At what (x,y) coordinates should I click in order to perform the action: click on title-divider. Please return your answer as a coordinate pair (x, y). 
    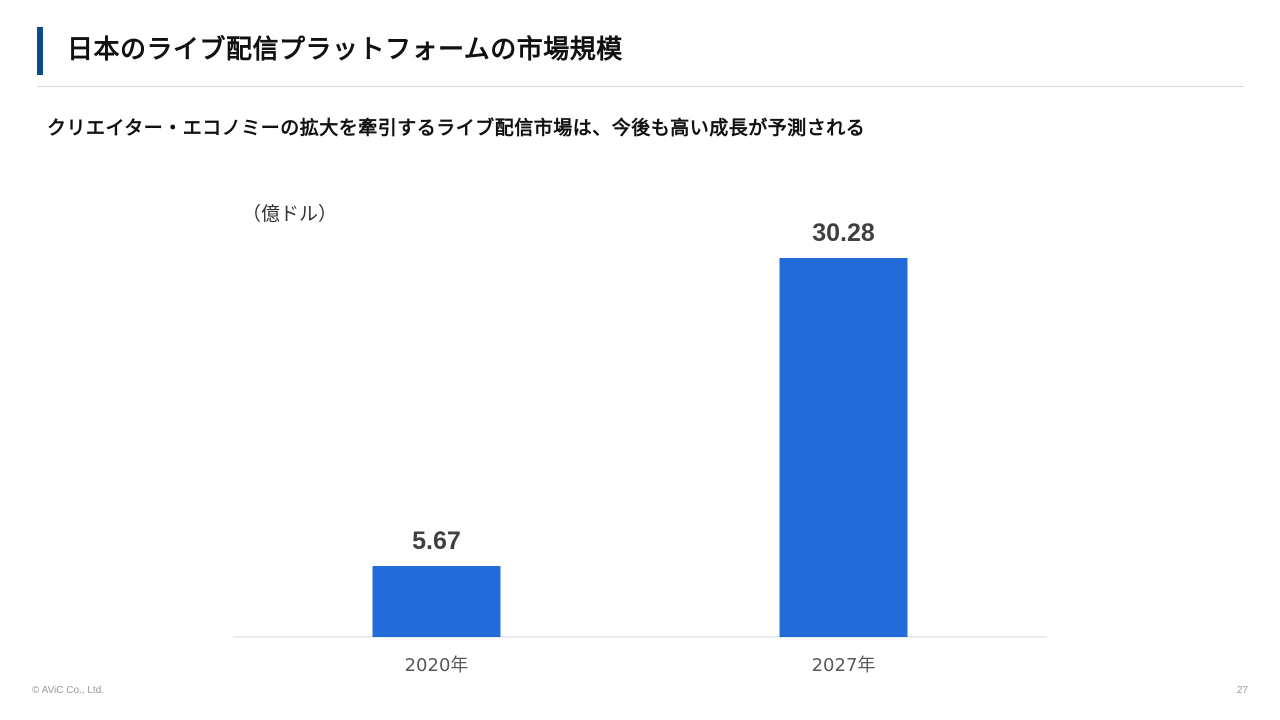
    Looking at the image, I should click on (640, 86).